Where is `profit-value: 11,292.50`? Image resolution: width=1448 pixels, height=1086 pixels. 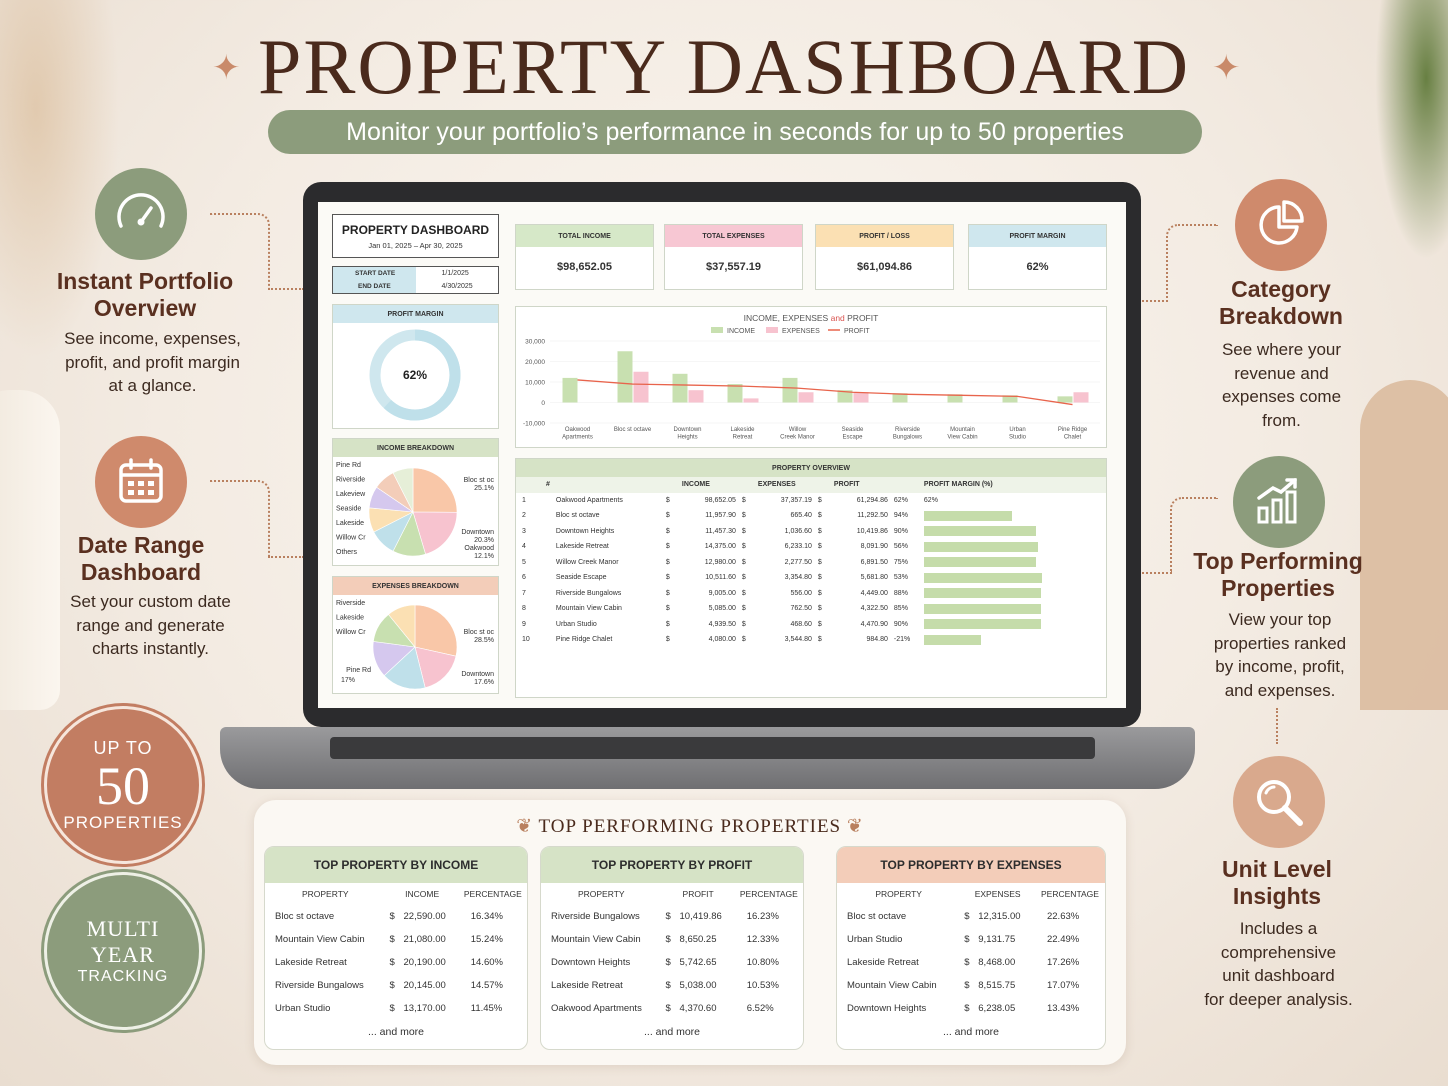 profit-value: 11,292.50 is located at coordinates (872, 516).